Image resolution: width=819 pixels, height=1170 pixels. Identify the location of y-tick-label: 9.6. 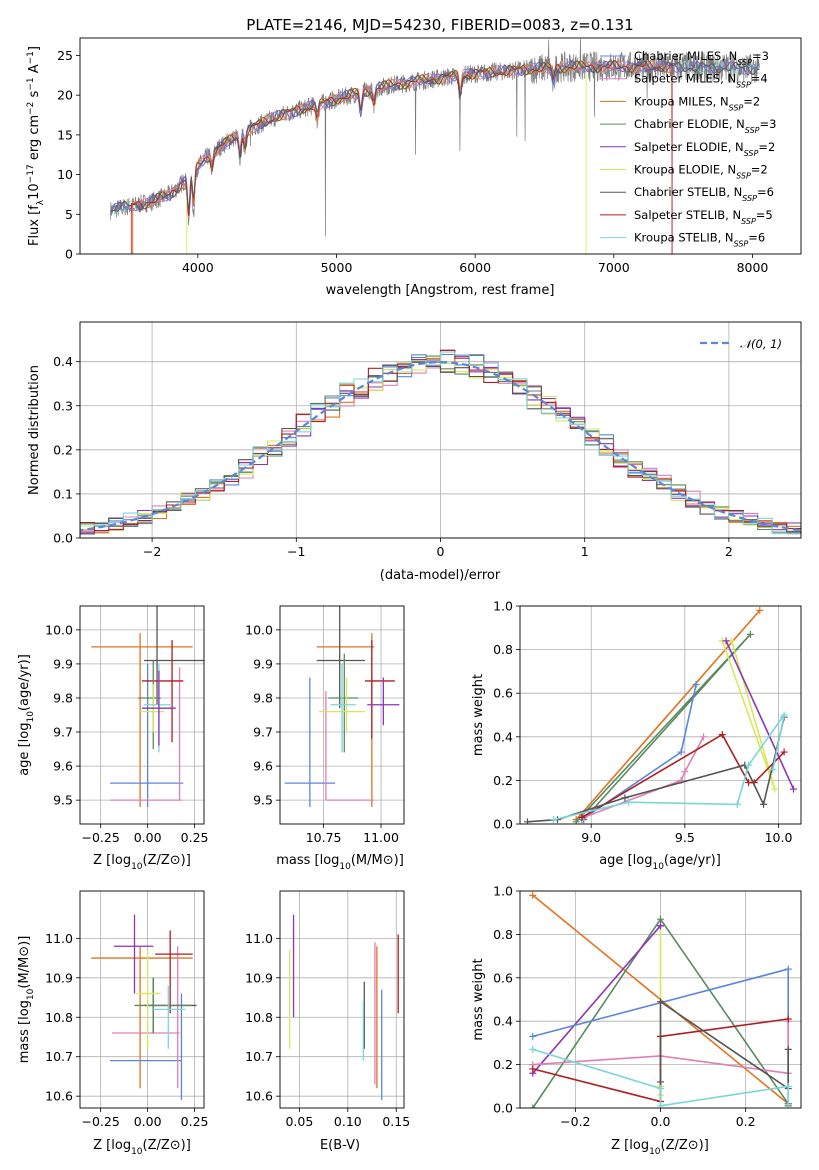
(263, 766).